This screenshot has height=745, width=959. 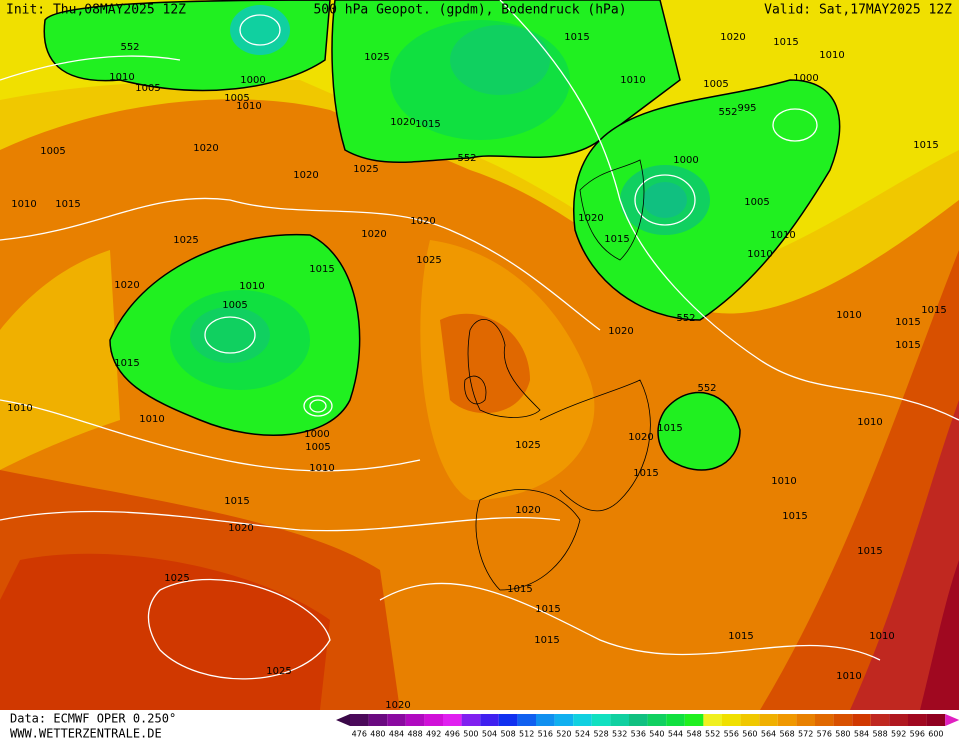 I want to click on colorbar-label: 596, so click(x=917, y=734).